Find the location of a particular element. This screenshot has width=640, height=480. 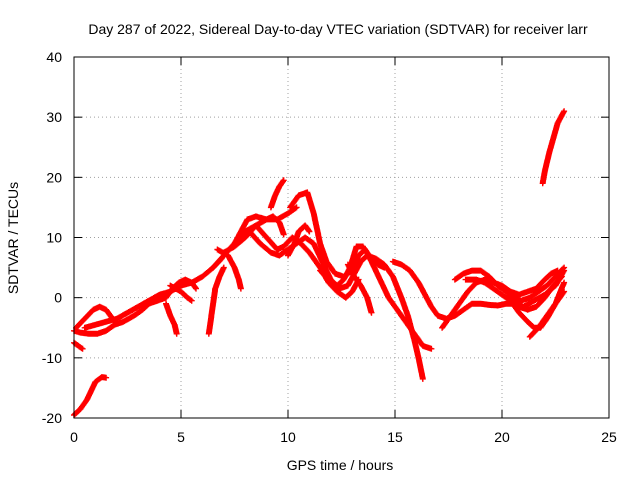

y-tick-label: 40 is located at coordinates (54, 57).